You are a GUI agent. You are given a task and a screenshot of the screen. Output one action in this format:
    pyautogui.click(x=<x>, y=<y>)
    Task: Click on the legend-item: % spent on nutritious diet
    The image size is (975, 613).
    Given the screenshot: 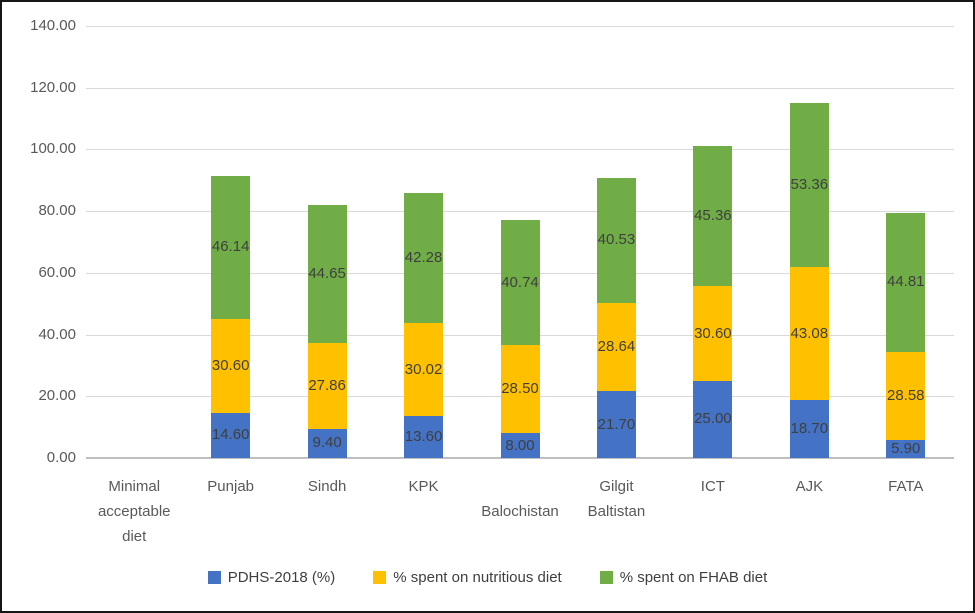 What is the action you would take?
    pyautogui.click(x=467, y=577)
    